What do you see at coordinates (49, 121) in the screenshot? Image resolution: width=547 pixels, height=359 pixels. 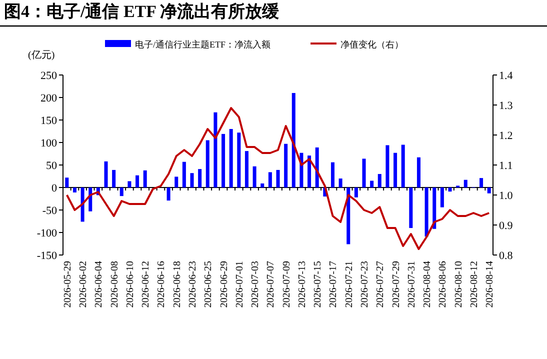 I see `y-tick-label: 150` at bounding box center [49, 121].